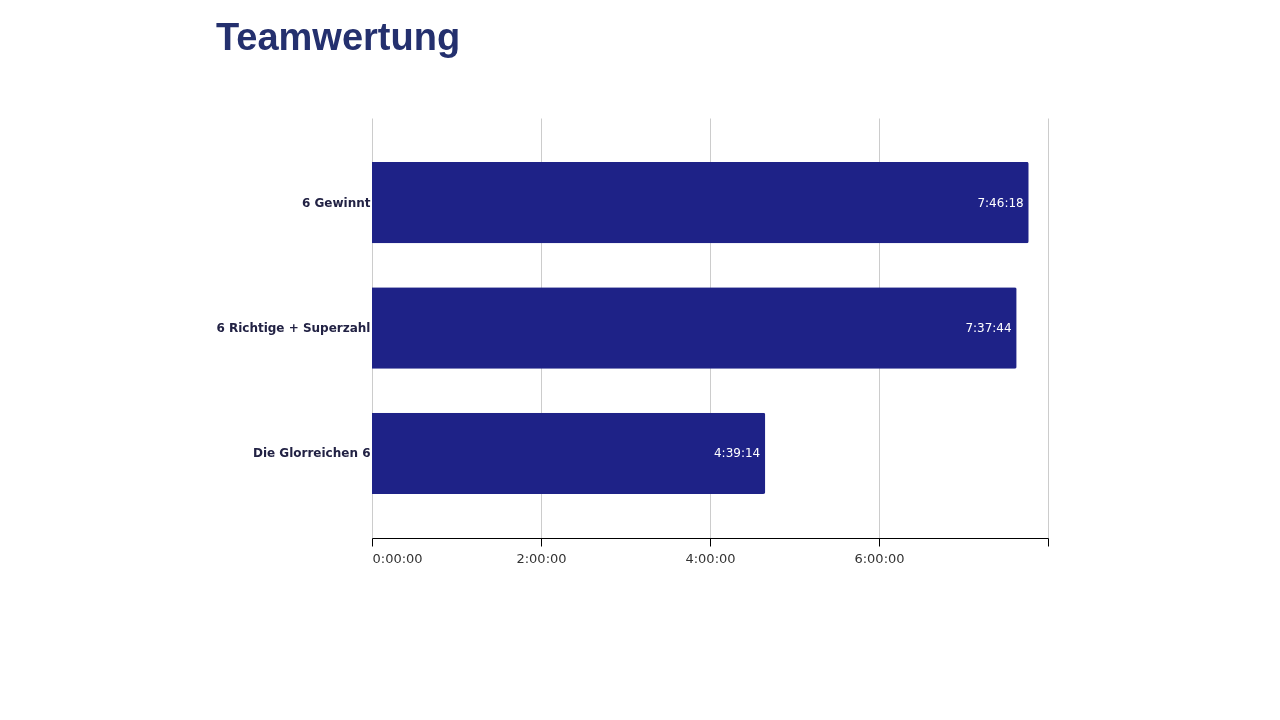  What do you see at coordinates (737, 453) in the screenshot?
I see `text: 4:39:14` at bounding box center [737, 453].